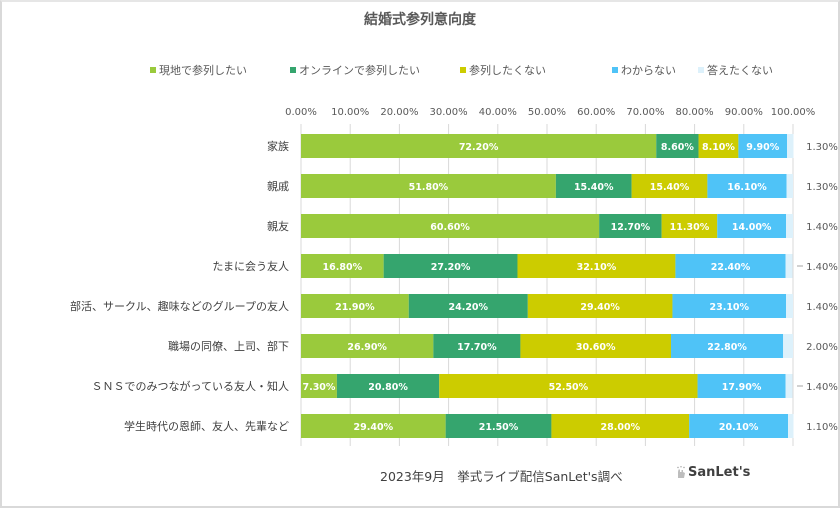 The width and height of the screenshot is (840, 509). I want to click on data-label: 20.10%, so click(739, 427).